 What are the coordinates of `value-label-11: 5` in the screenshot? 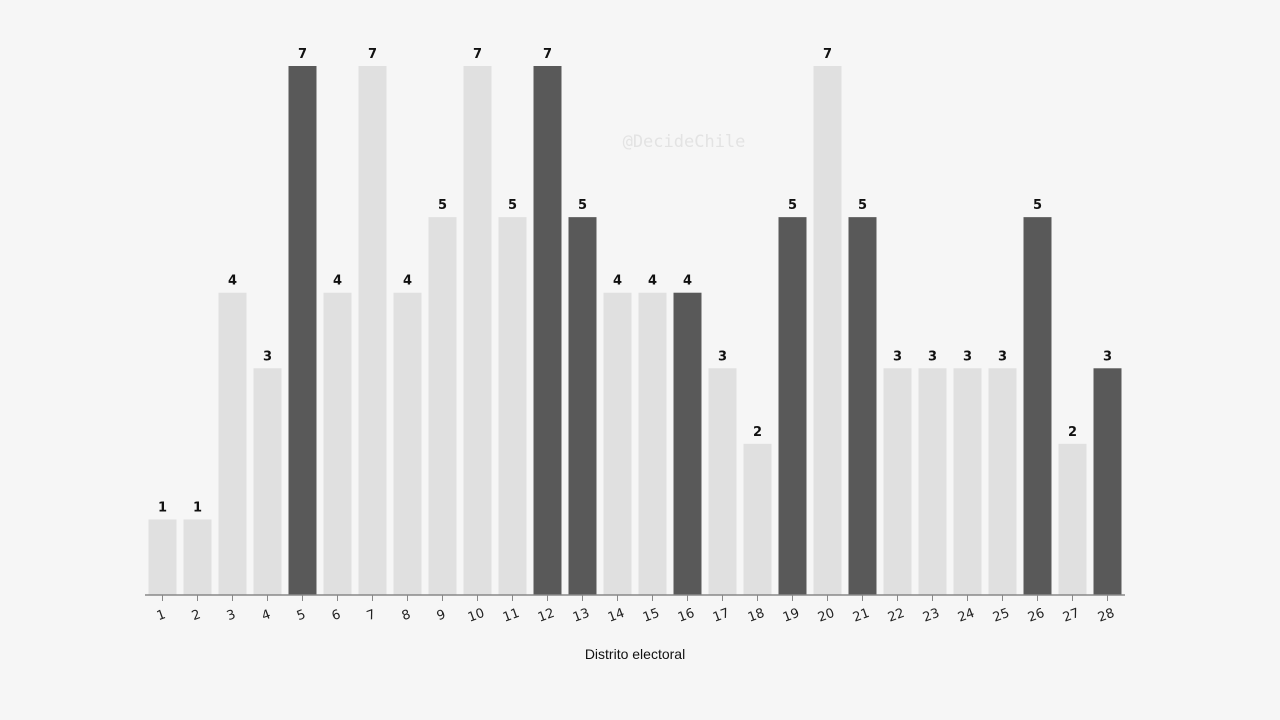 It's located at (512, 205).